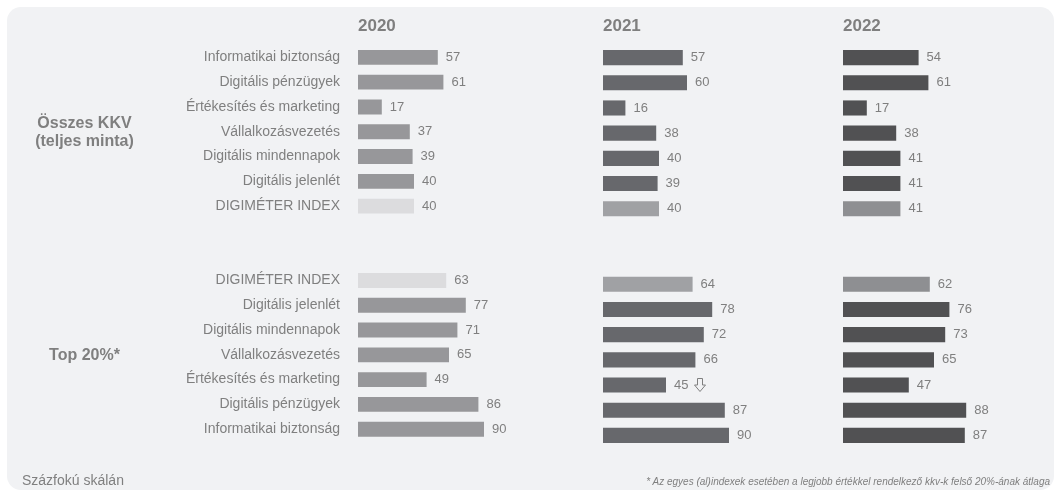 The image size is (1054, 492). I want to click on chart-title: 2020, so click(377, 26).